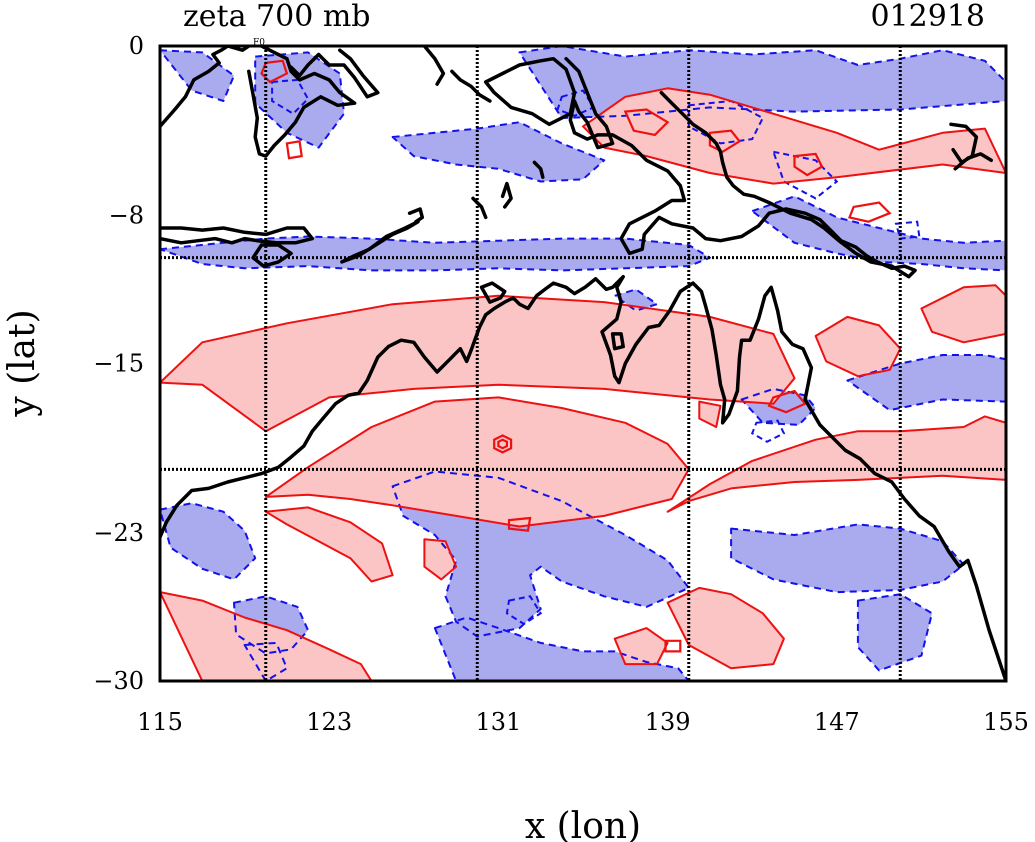 The width and height of the screenshot is (1035, 842). Describe the element at coordinates (927, 17) in the screenshot. I see `map-timestamp: 012918` at that location.